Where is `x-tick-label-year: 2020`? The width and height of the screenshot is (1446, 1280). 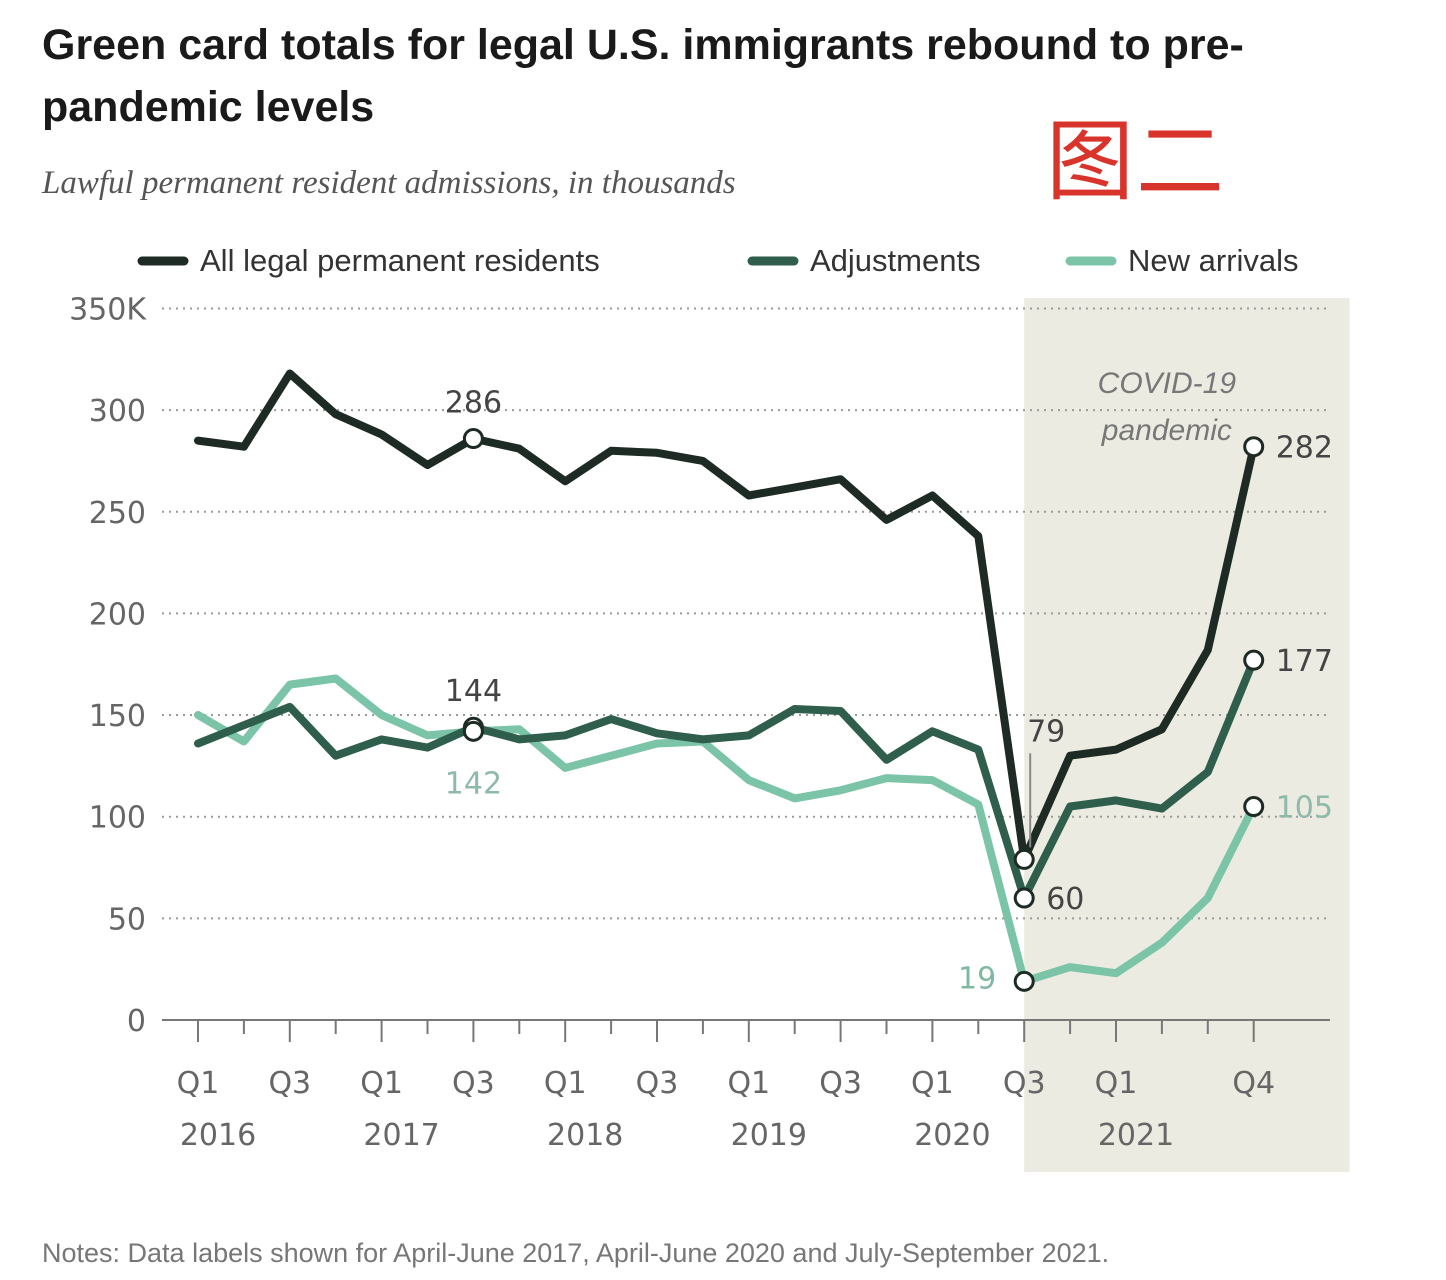 x-tick-label-year: 2020 is located at coordinates (952, 1135).